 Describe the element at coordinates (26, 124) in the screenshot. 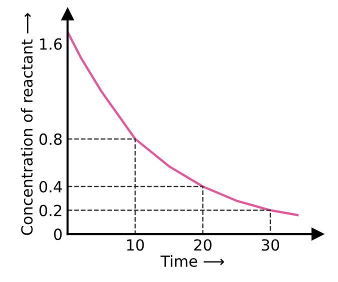

I see `y-axis-title: Concentration of reactant ⟶` at that location.